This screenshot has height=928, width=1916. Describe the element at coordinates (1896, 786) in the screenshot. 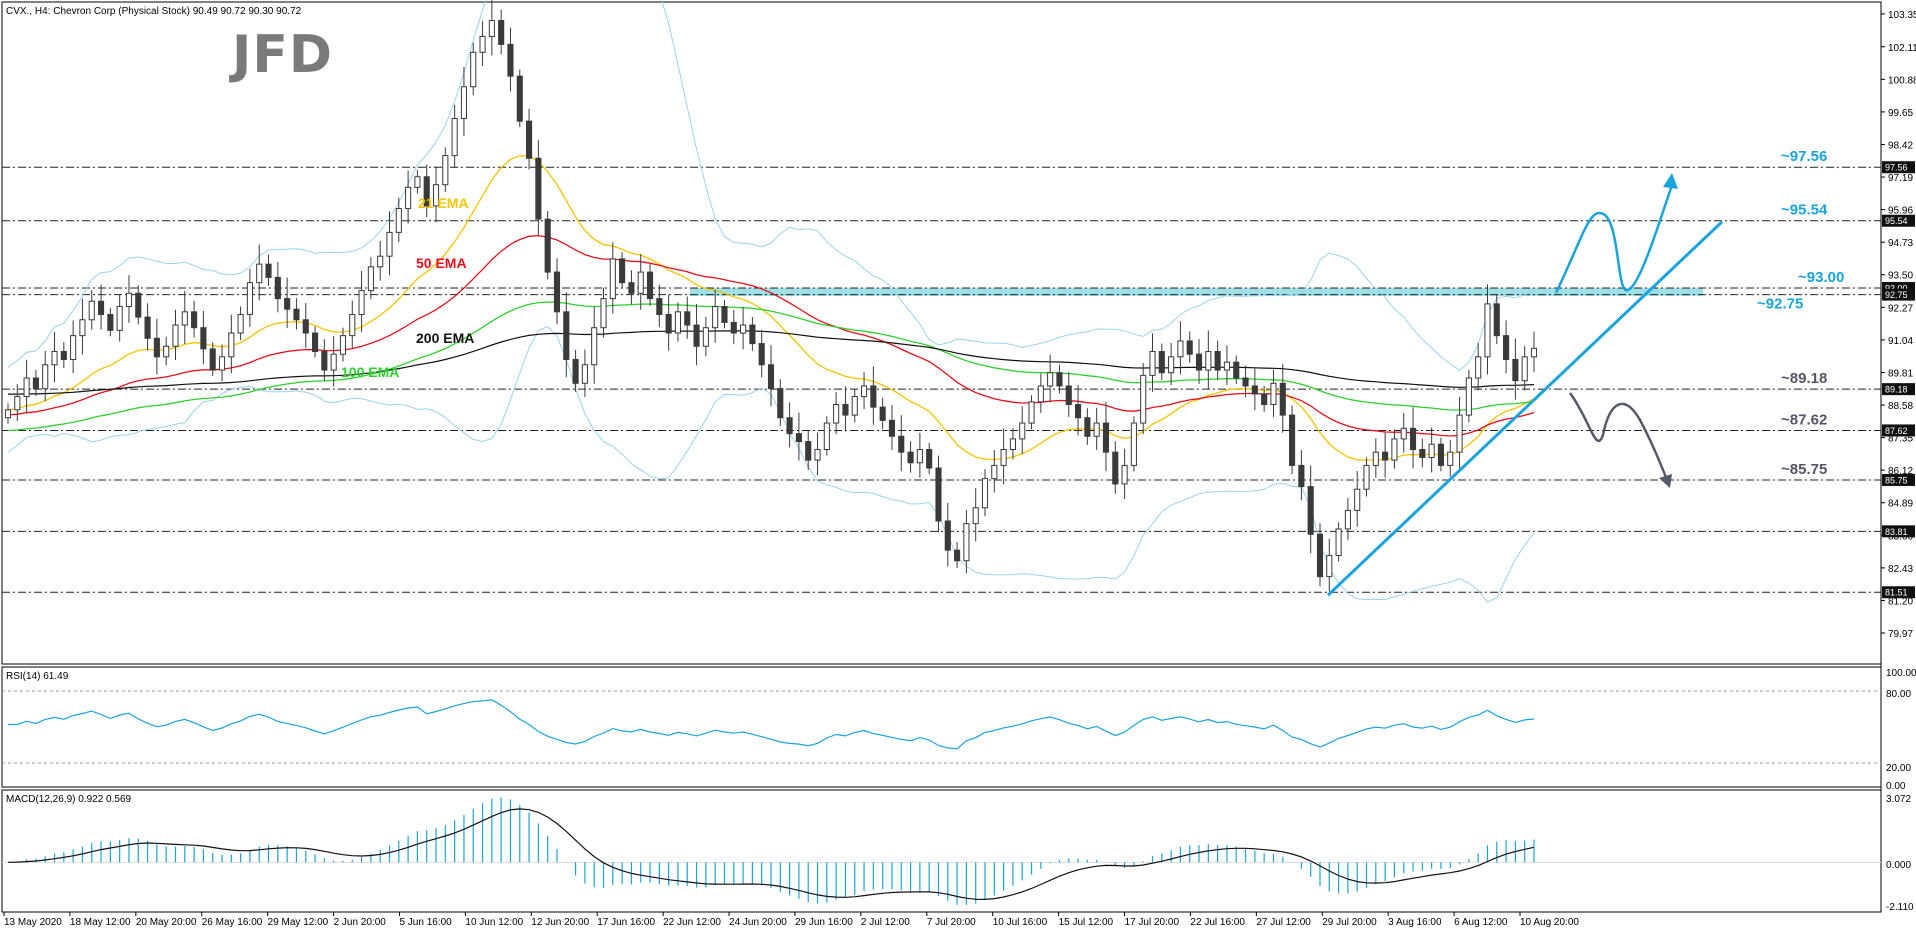

I see `rsi-axis-0: 0.00` at that location.